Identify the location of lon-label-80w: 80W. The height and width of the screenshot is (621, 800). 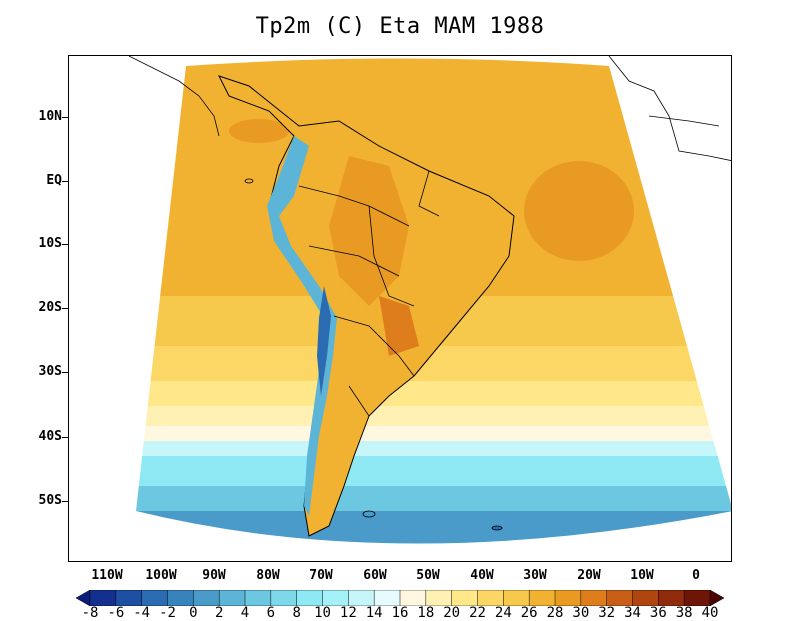
(268, 575).